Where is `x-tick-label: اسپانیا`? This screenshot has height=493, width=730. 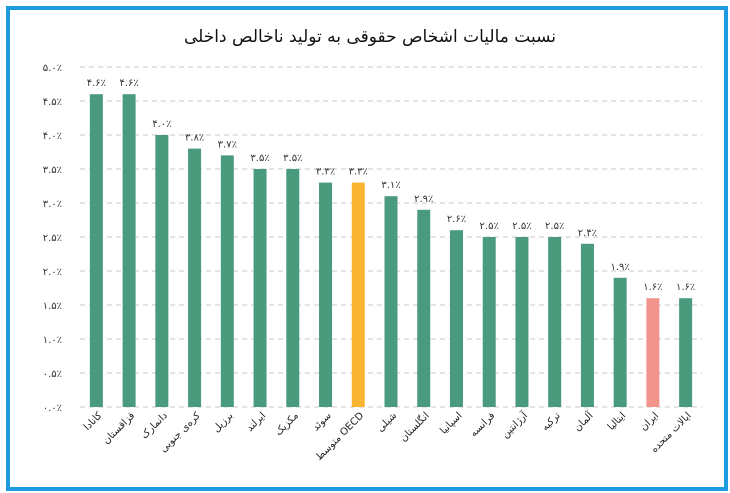
x-tick-label: اسپانیا is located at coordinates (451, 423).